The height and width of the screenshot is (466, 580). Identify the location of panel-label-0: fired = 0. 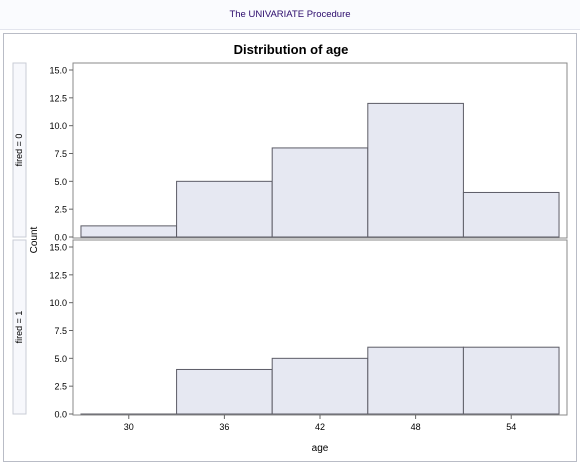
(19, 150).